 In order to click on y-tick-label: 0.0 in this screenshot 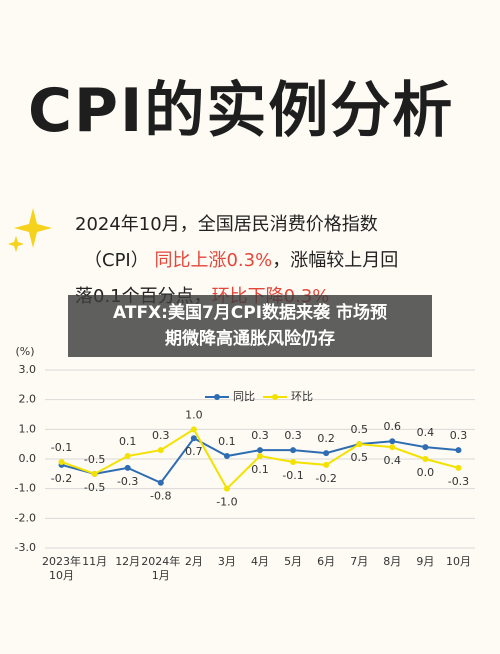, I will do `click(28, 458)`.